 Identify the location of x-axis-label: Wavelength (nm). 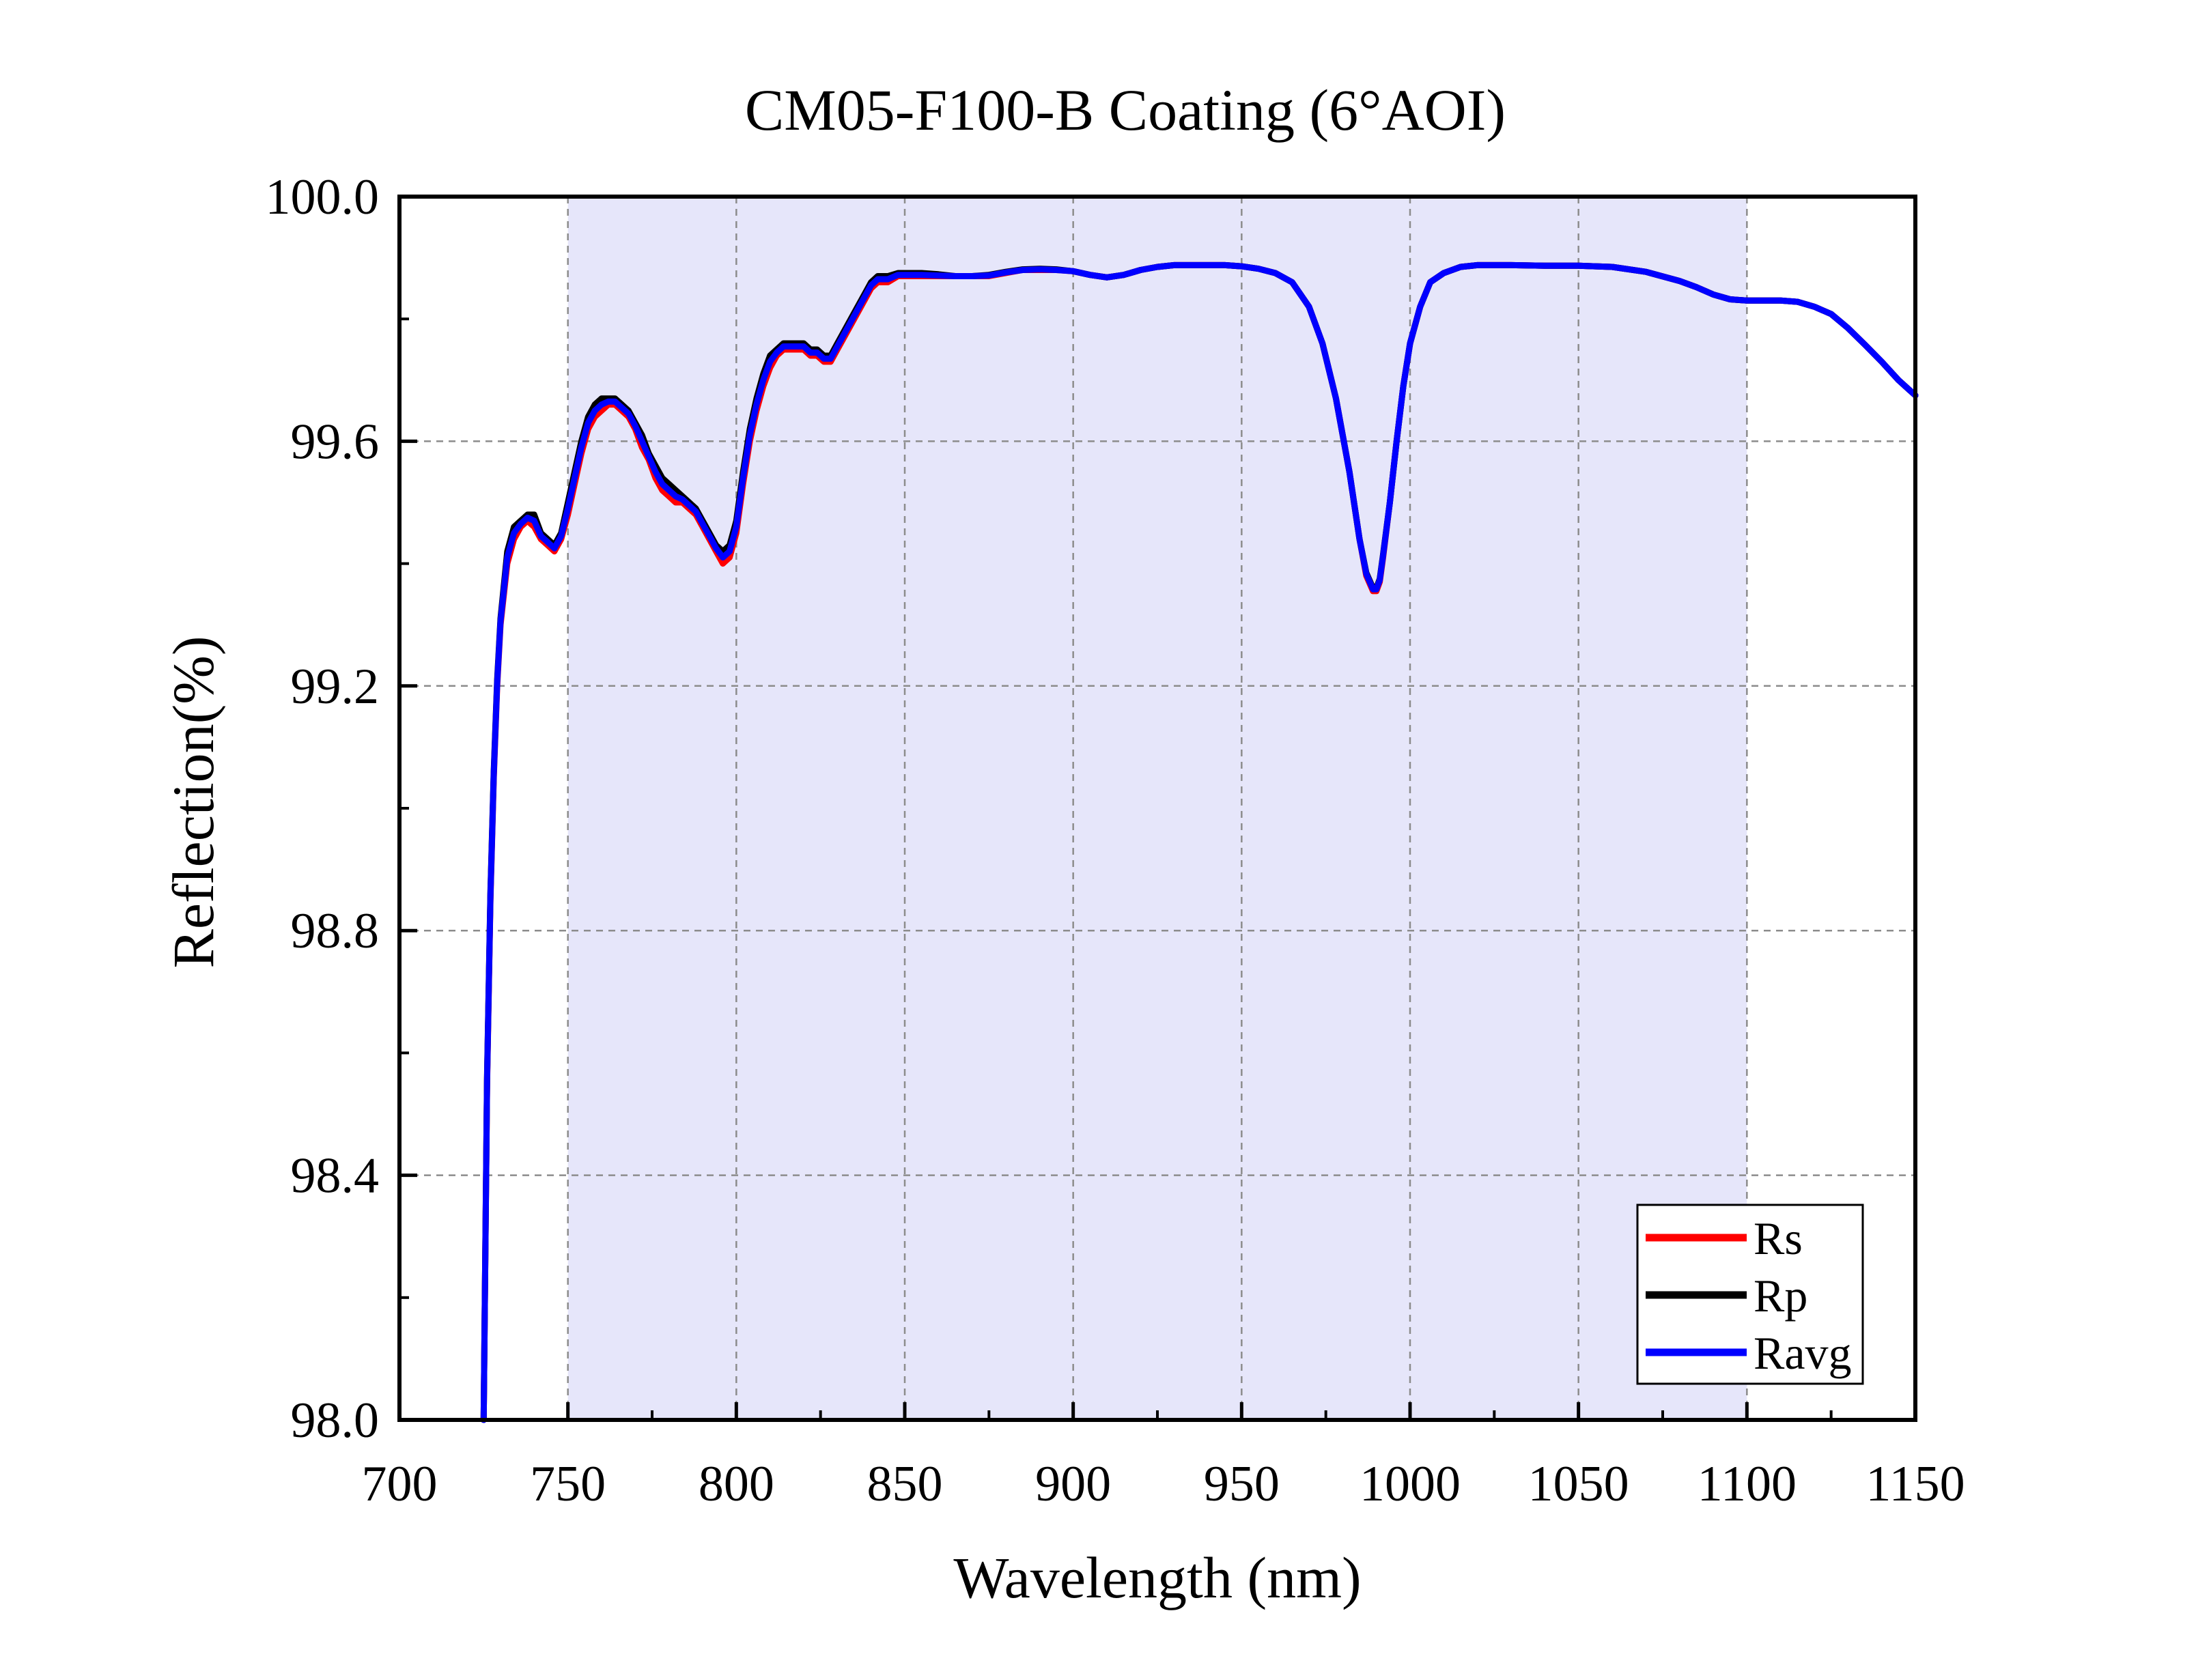
(1157, 1577).